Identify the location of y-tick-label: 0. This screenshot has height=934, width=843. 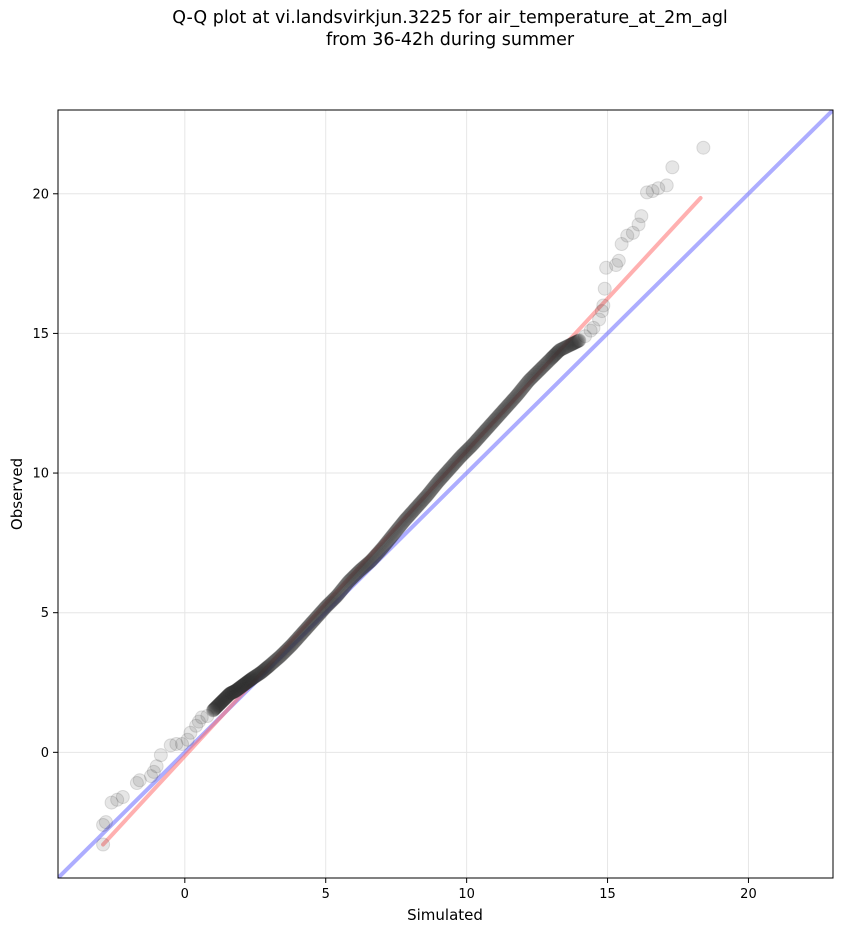
(45, 753).